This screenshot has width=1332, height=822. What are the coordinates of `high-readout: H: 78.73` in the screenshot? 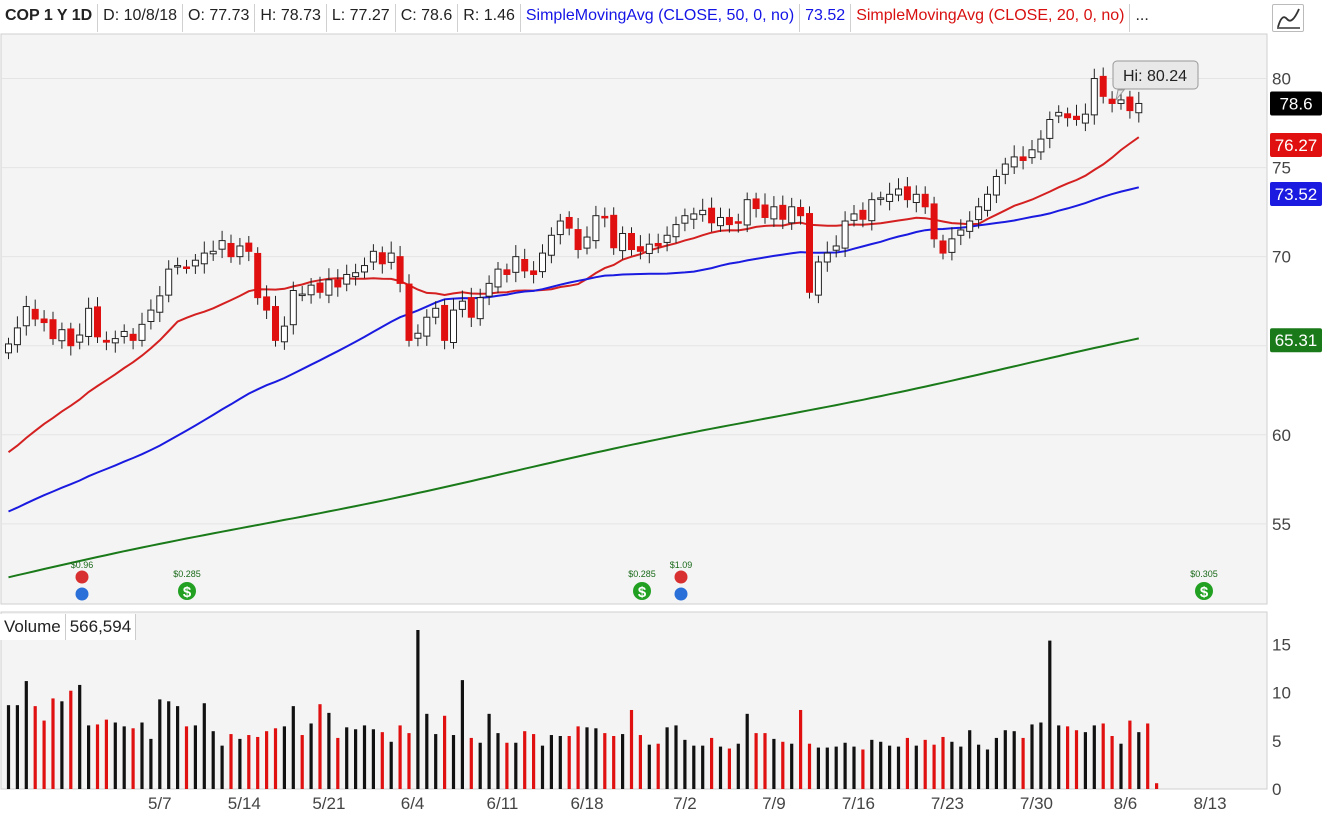 It's located at (291, 18).